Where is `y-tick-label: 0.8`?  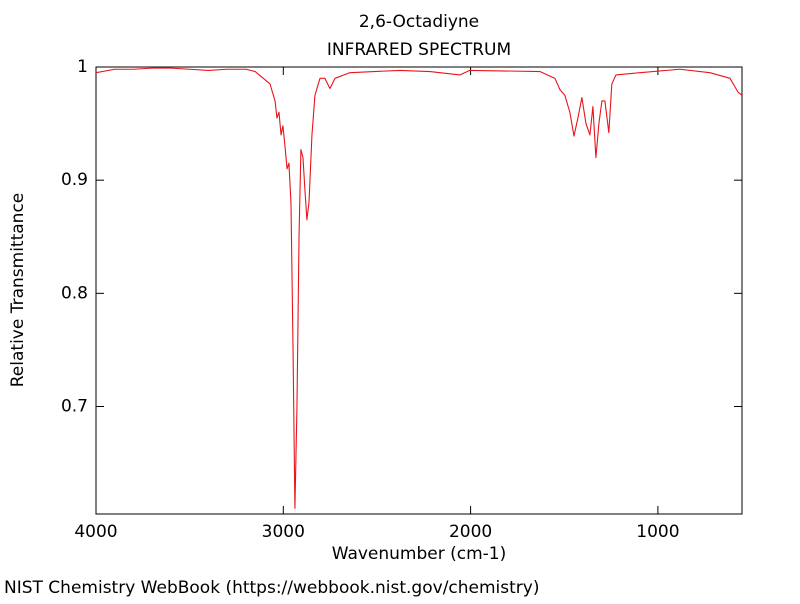
y-tick-label: 0.8 is located at coordinates (74, 293).